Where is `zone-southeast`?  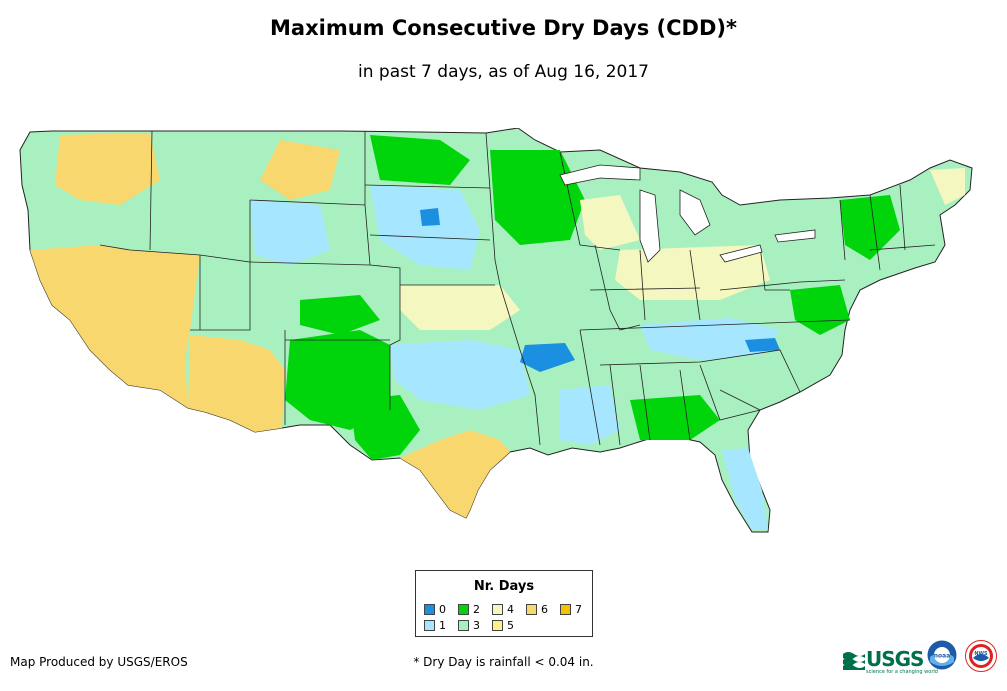
zone-southeast is located at coordinates (675, 417).